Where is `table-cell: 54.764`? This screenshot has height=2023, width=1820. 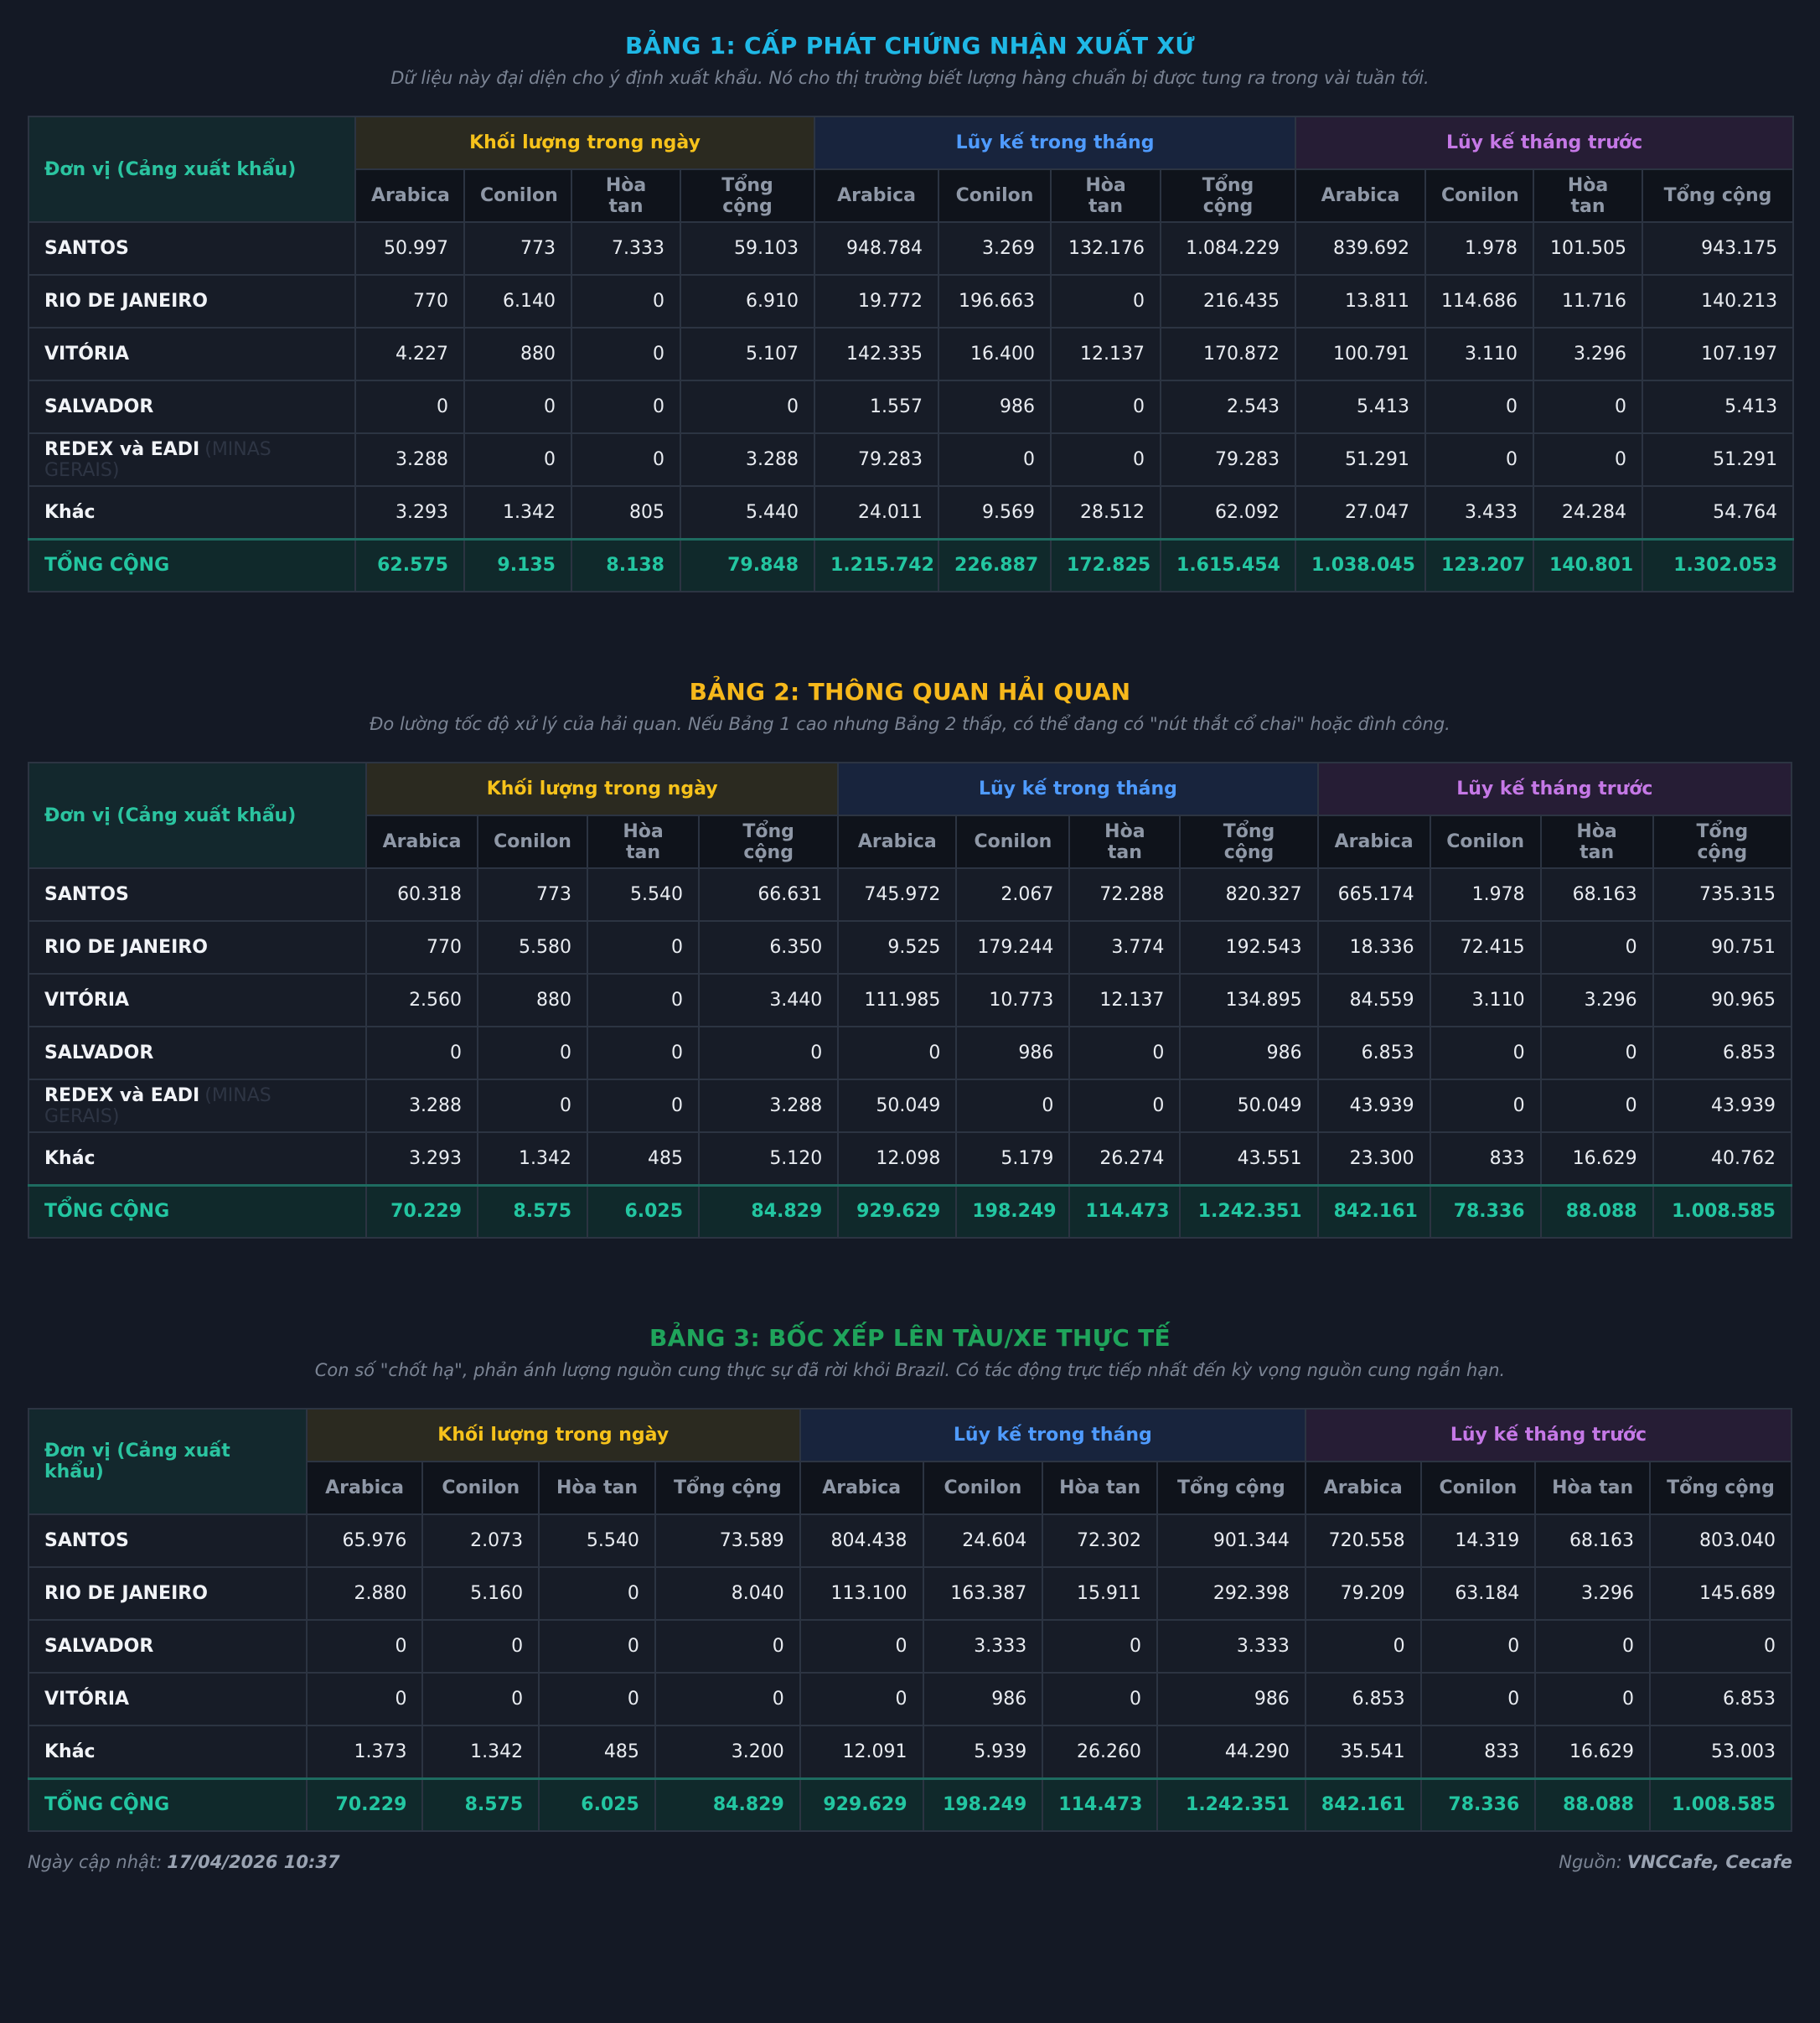
table-cell: 54.764 is located at coordinates (1718, 512).